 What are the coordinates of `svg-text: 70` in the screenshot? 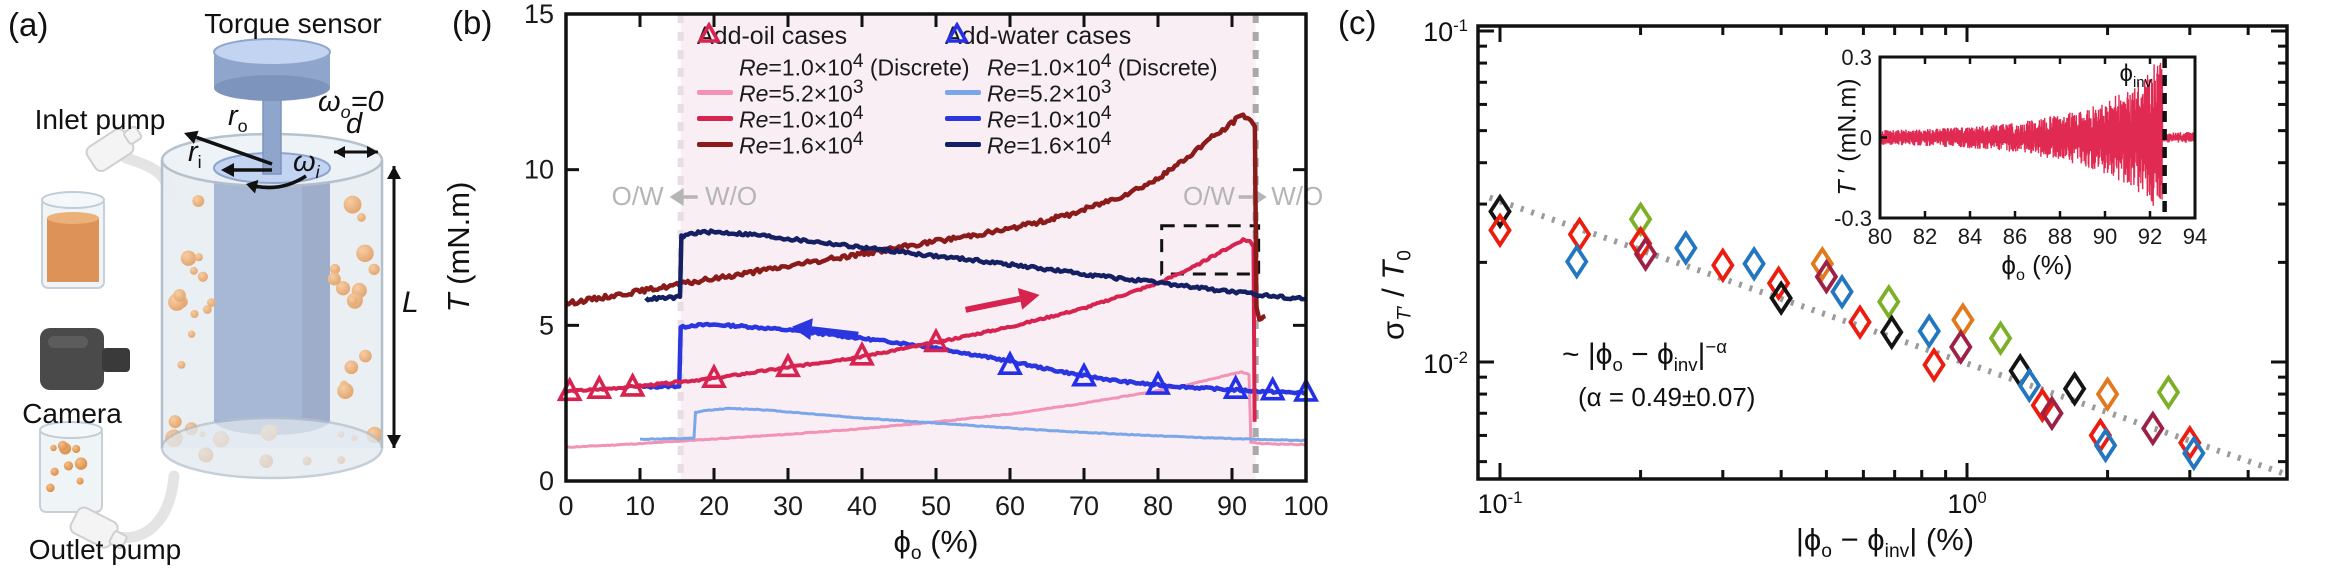 It's located at (1084, 506).